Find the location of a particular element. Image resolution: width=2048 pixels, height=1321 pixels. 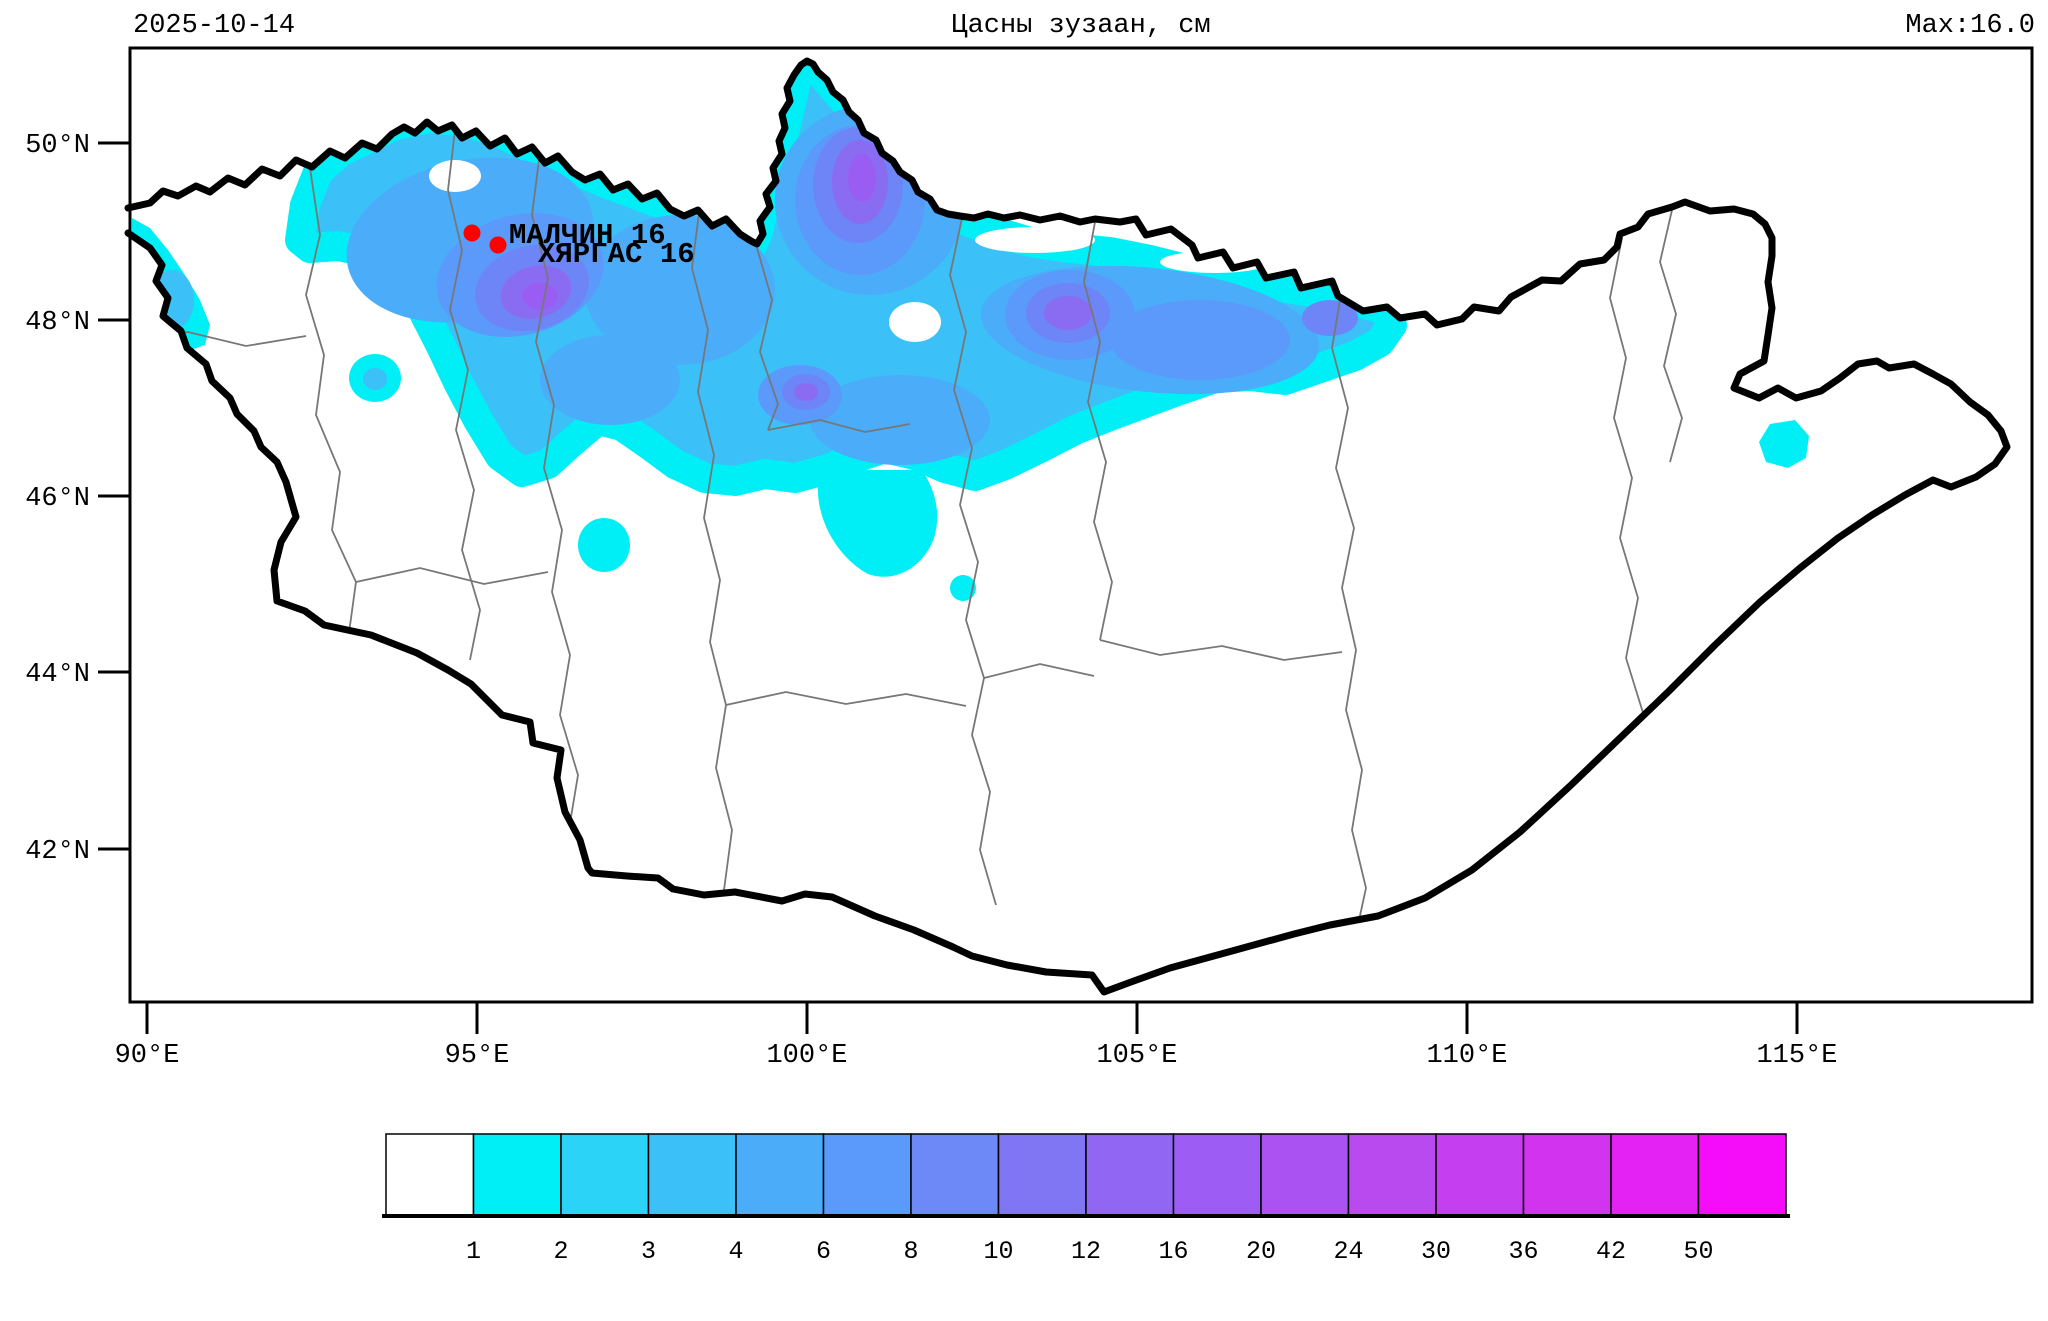

date-label: 2025-10-14 is located at coordinates (214, 26).